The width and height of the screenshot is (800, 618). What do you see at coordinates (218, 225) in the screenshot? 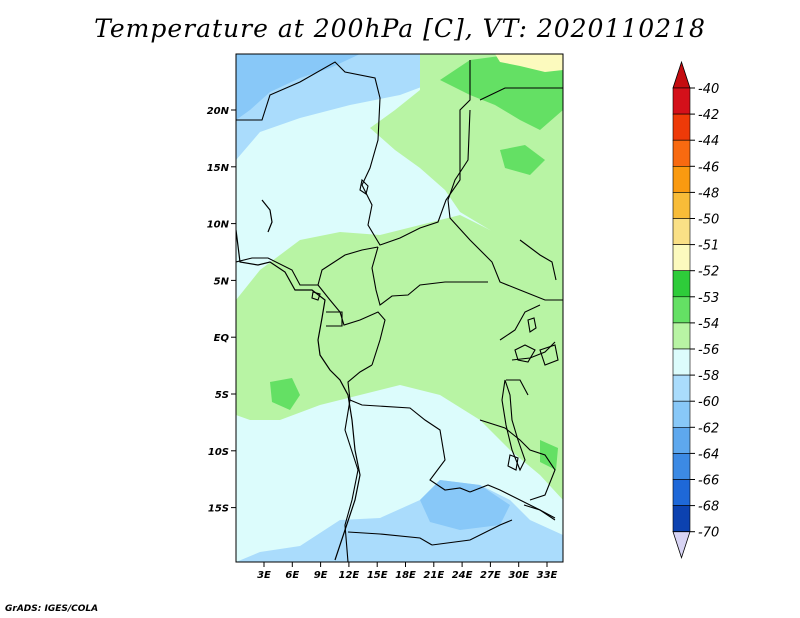
I see `lat-tick-label: 10N` at bounding box center [218, 225].